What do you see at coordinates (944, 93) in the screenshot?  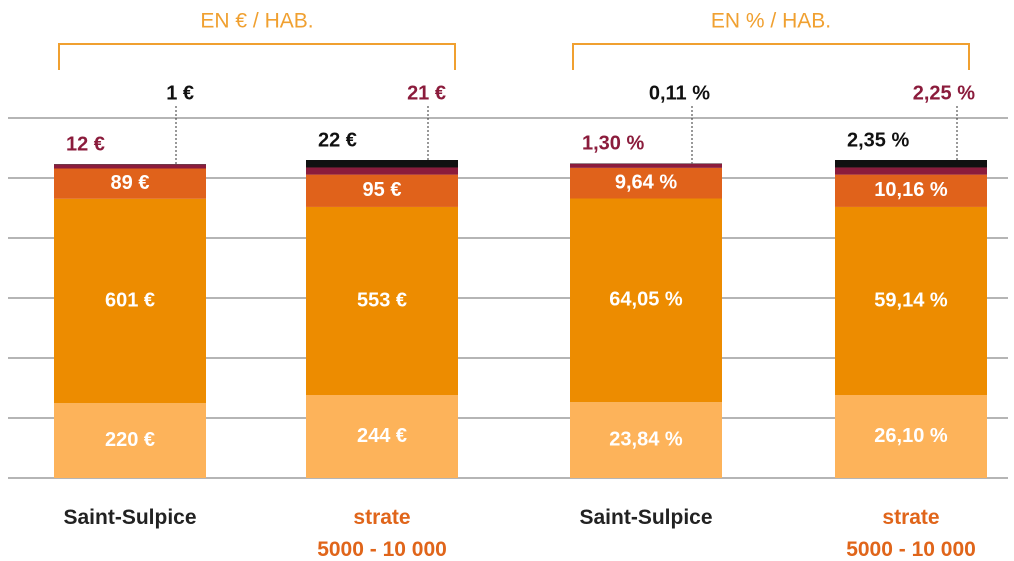 I see `value-label: 2,25 %` at bounding box center [944, 93].